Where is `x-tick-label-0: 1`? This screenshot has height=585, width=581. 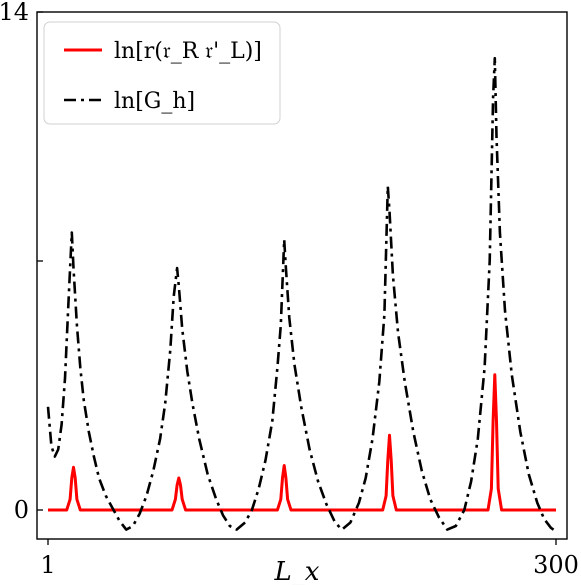 x-tick-label-0: 1 is located at coordinates (47, 565).